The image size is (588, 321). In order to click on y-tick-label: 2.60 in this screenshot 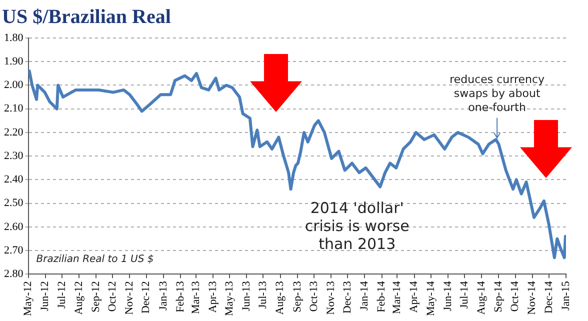, I will do `click(14, 226)`.